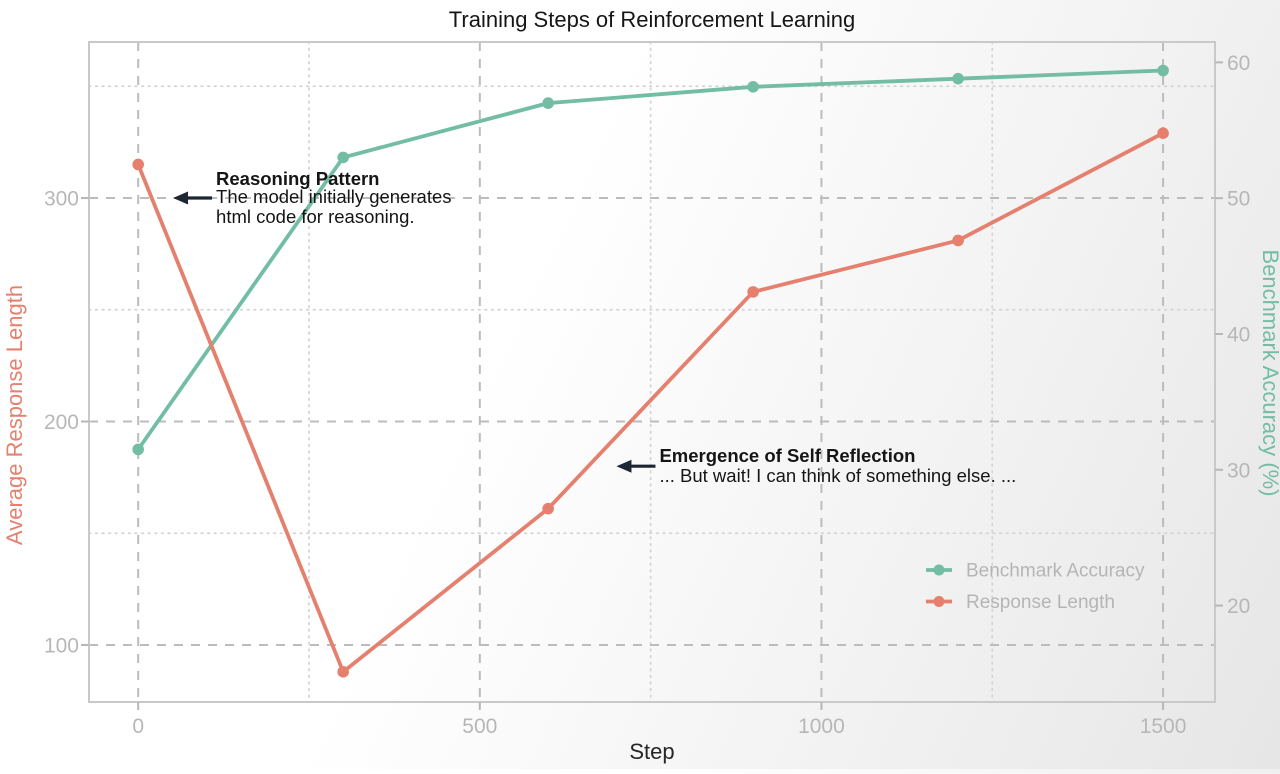 The image size is (1280, 774). I want to click on x-axis-label: Step, so click(651, 751).